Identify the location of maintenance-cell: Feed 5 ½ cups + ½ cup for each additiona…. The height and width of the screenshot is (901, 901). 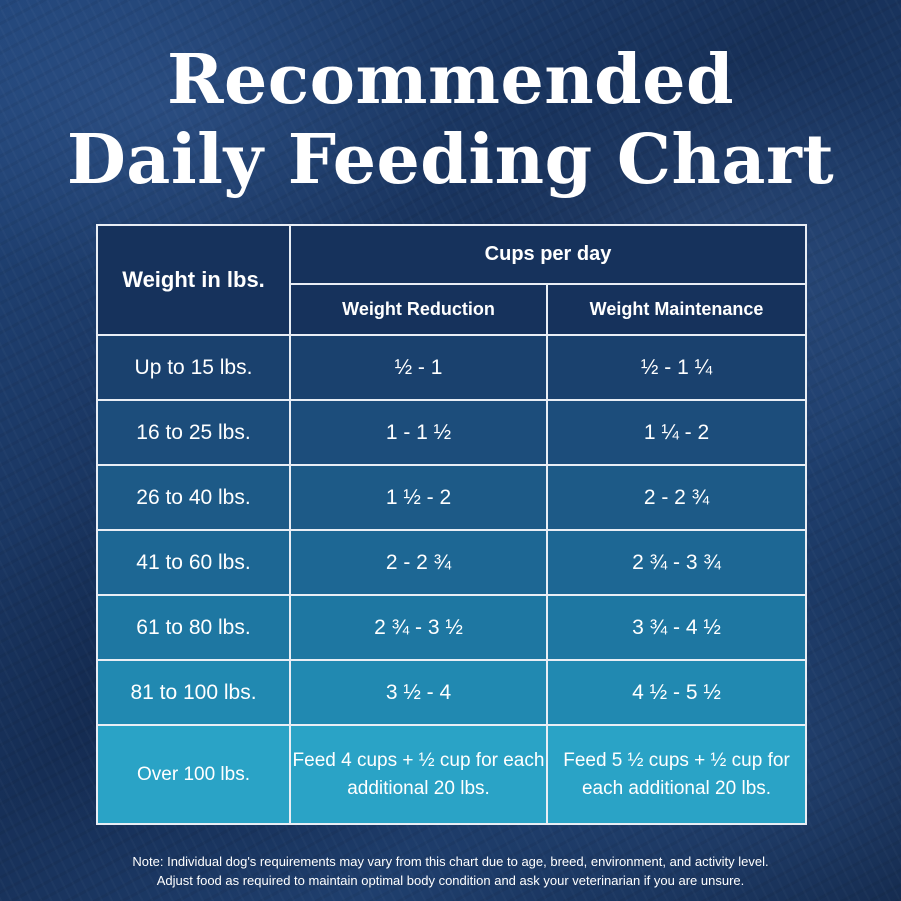
(676, 774).